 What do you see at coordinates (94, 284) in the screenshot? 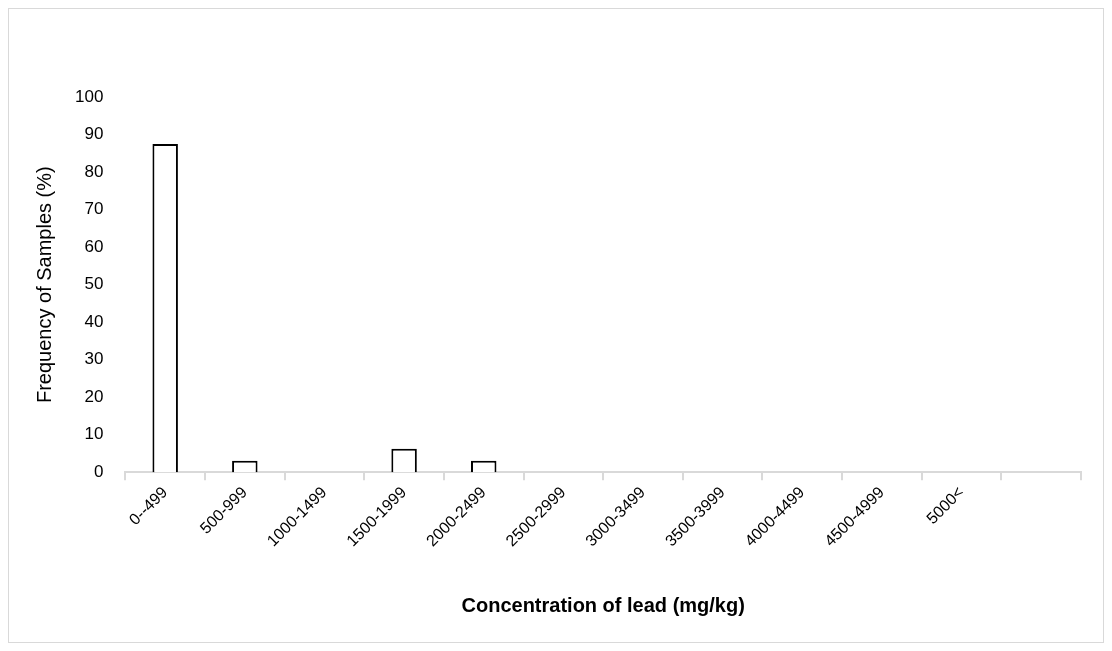
I see `y-tick-label: 50` at bounding box center [94, 284].